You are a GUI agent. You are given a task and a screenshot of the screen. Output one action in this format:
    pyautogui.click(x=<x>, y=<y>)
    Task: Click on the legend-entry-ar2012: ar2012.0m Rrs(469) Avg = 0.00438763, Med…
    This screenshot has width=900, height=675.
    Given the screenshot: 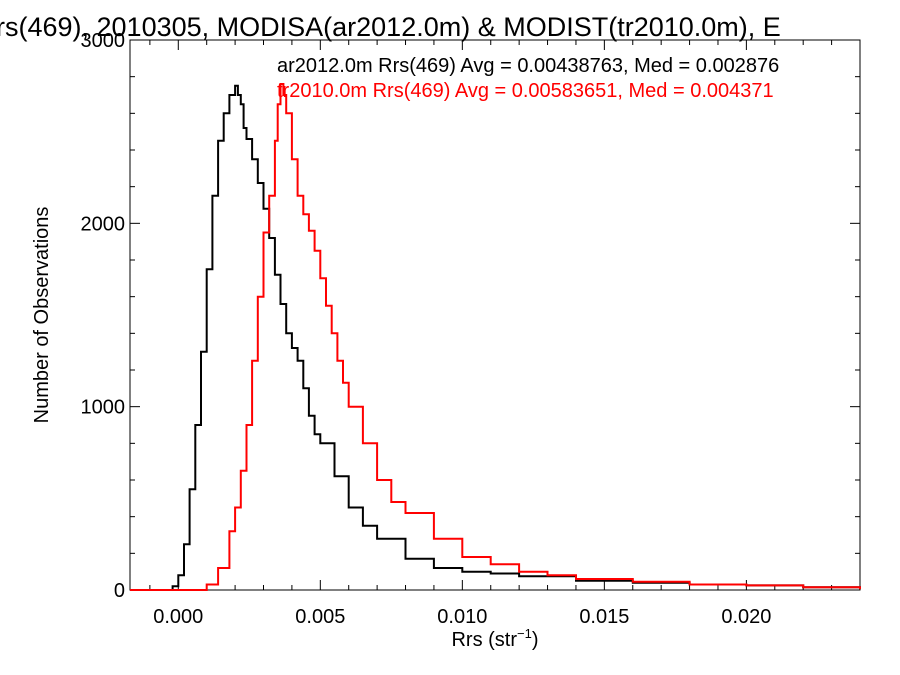 What is the action you would take?
    pyautogui.click(x=528, y=66)
    